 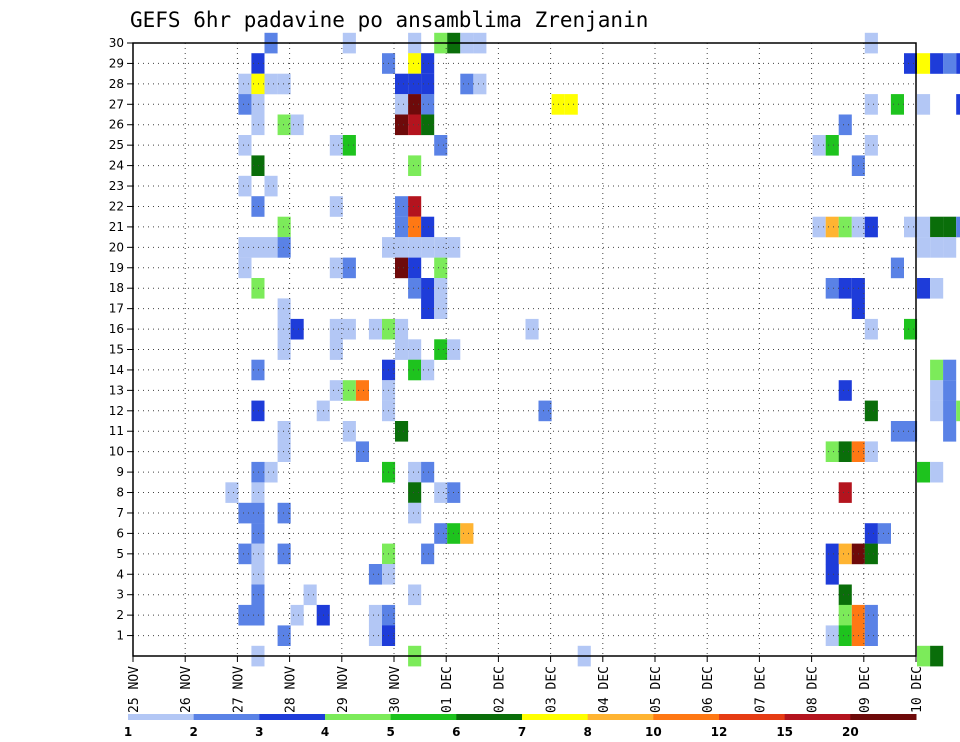 I want to click on y-tick-label: 12, so click(x=116, y=411).